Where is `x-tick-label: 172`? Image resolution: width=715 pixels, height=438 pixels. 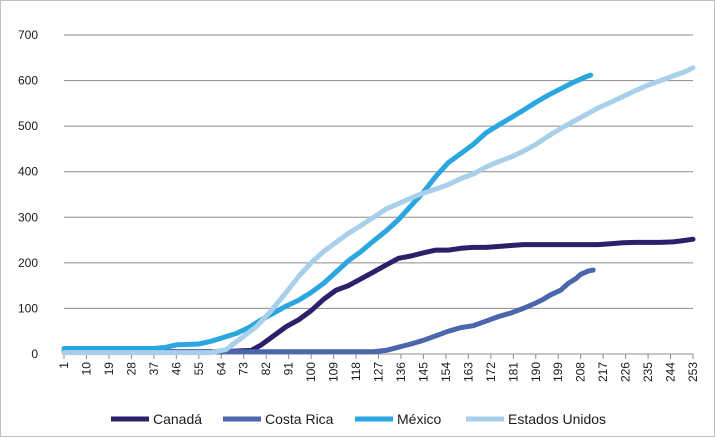
x-tick-label: 172 is located at coordinates (491, 372).